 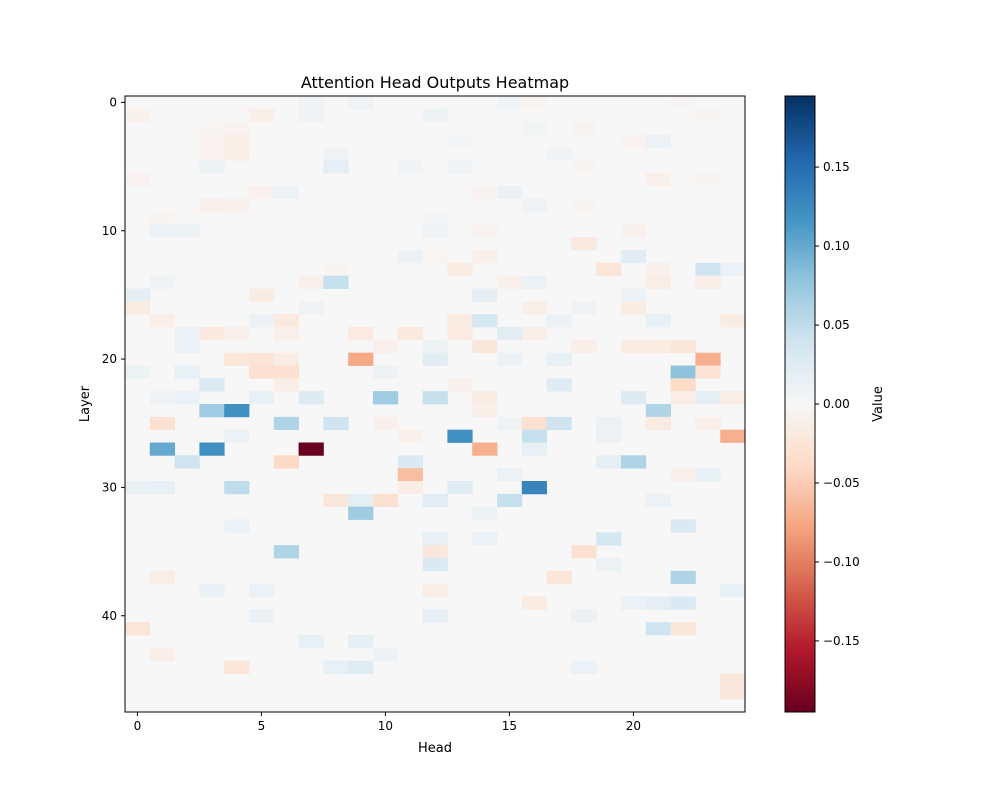 What do you see at coordinates (109, 359) in the screenshot?
I see `y-tick-label: 20` at bounding box center [109, 359].